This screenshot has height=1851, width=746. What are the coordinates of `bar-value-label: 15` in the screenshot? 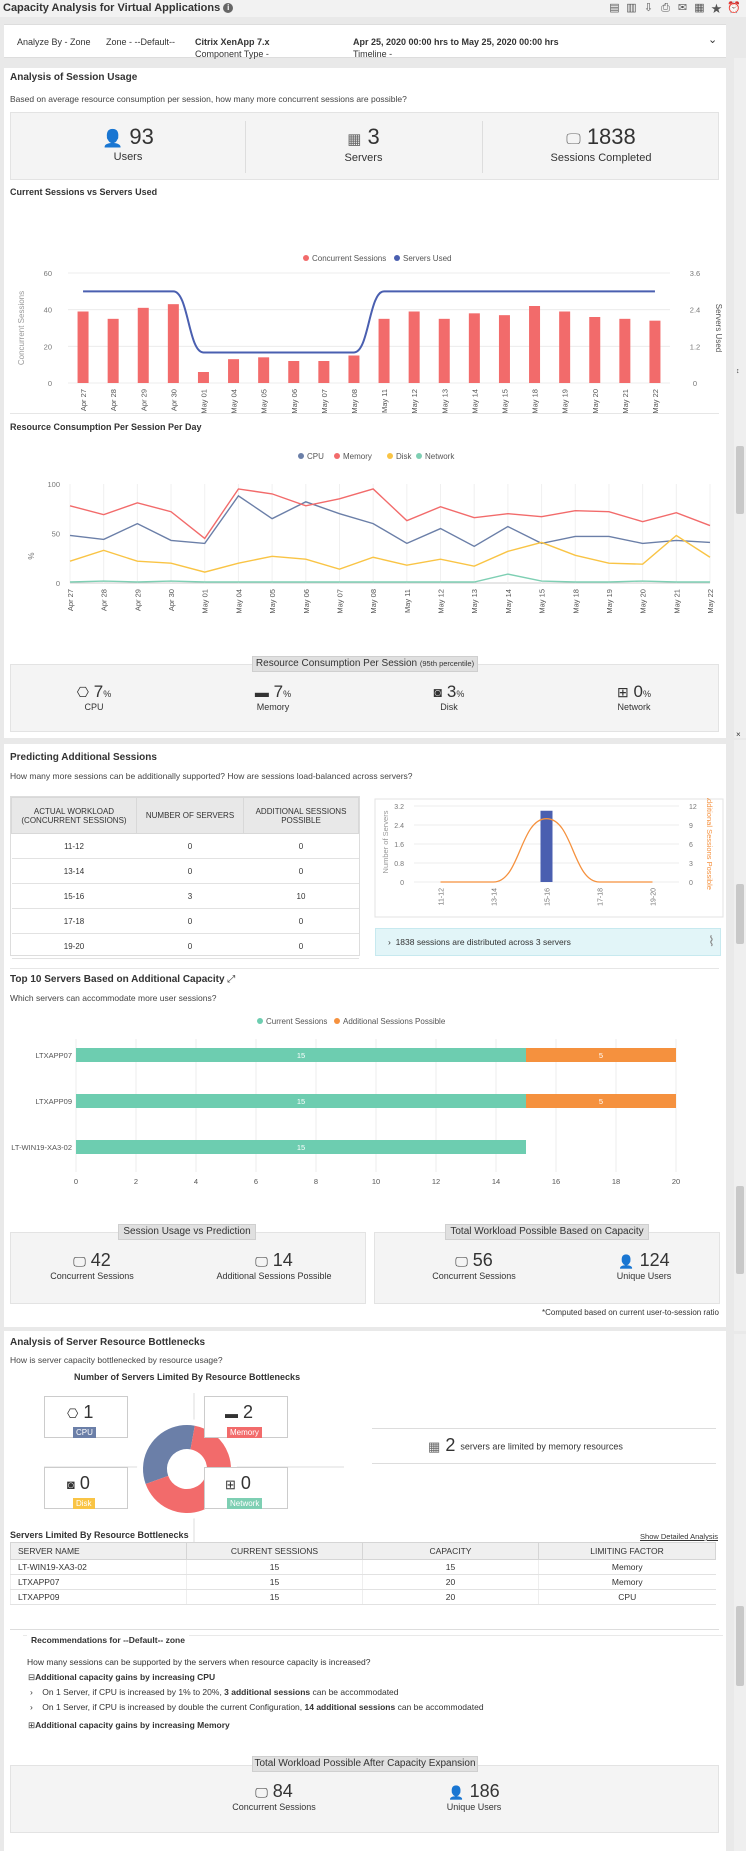 It's located at (301, 1055).